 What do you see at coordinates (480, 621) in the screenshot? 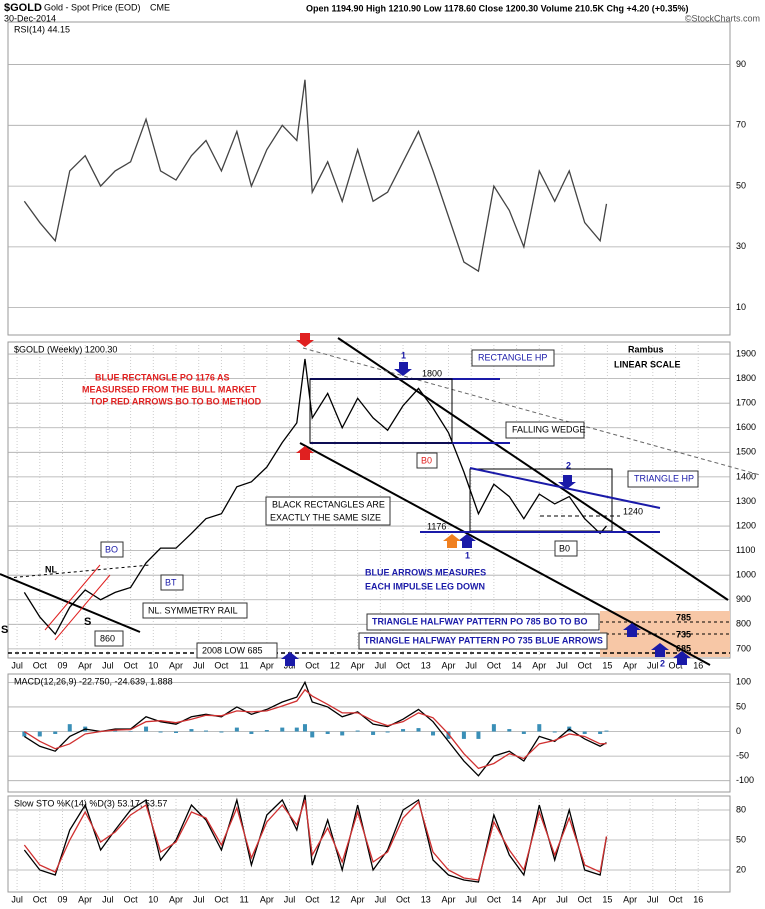
I see `annotation: TRIANGLE HALFWAY PATTERN PO 785 BO TO BO` at bounding box center [480, 621].